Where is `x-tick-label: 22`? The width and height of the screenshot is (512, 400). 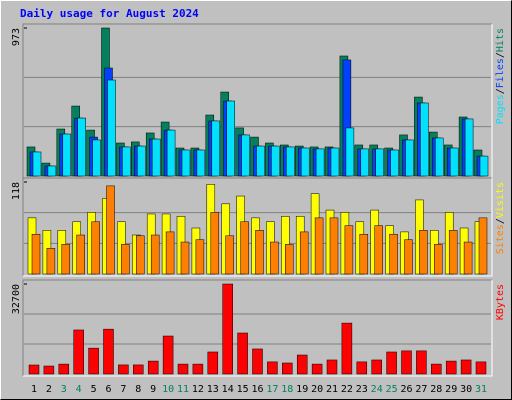 x-tick-label: 22 is located at coordinates (347, 389).